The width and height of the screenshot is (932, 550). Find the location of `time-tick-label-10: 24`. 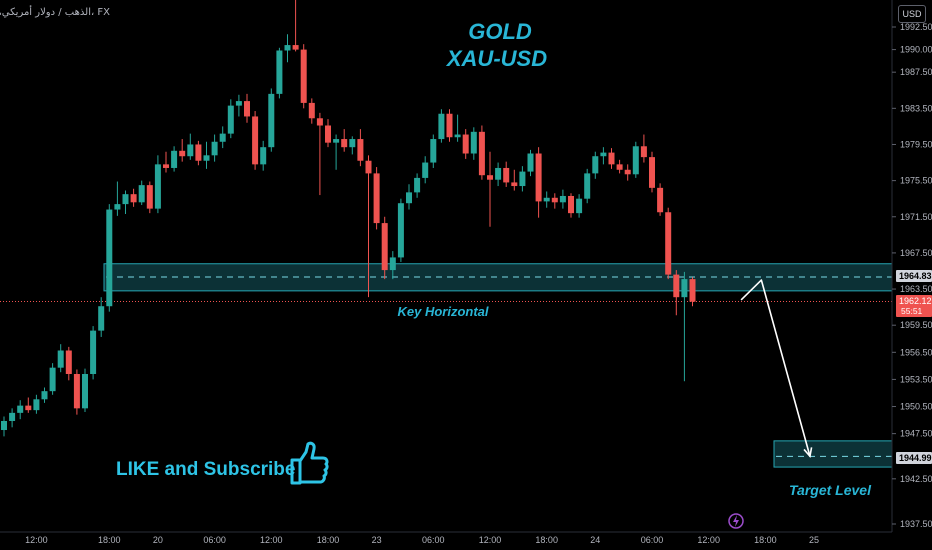

time-tick-label-10: 24 is located at coordinates (595, 540).